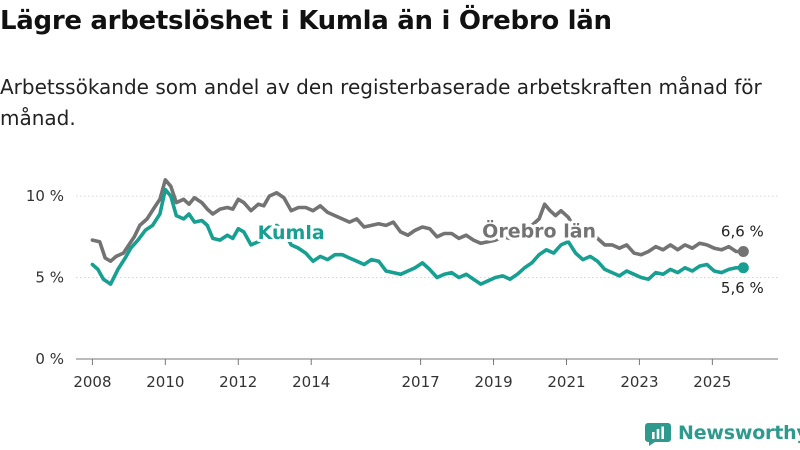 The width and height of the screenshot is (800, 450). I want to click on x-tick-label-2017: 2017, so click(421, 382).